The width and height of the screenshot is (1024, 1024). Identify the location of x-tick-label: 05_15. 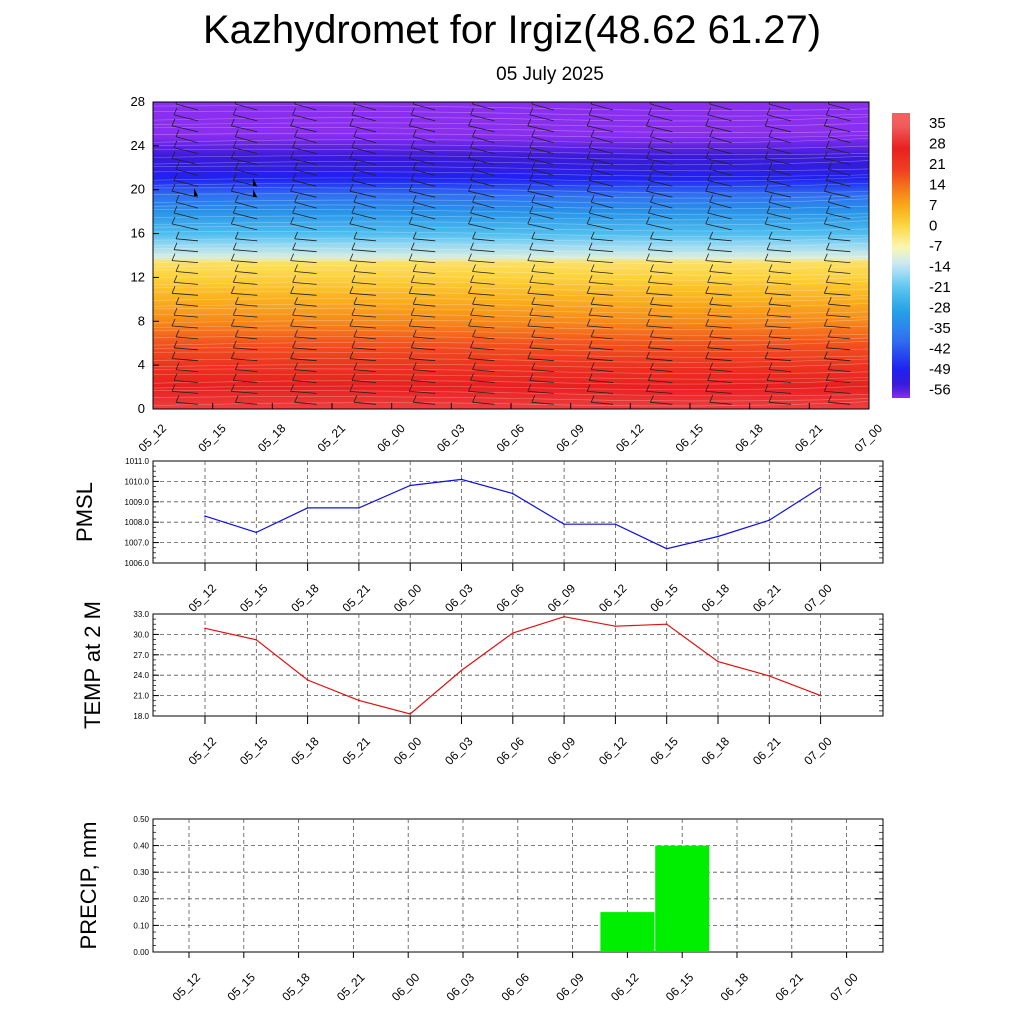
(241, 987).